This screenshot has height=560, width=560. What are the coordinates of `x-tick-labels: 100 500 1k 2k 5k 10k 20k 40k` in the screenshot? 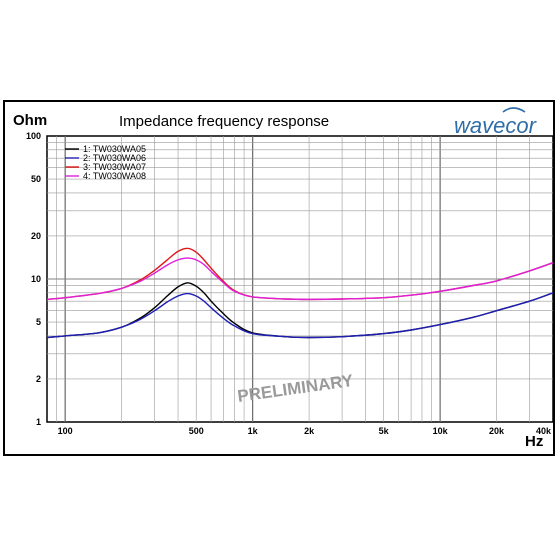 It's located at (305, 431).